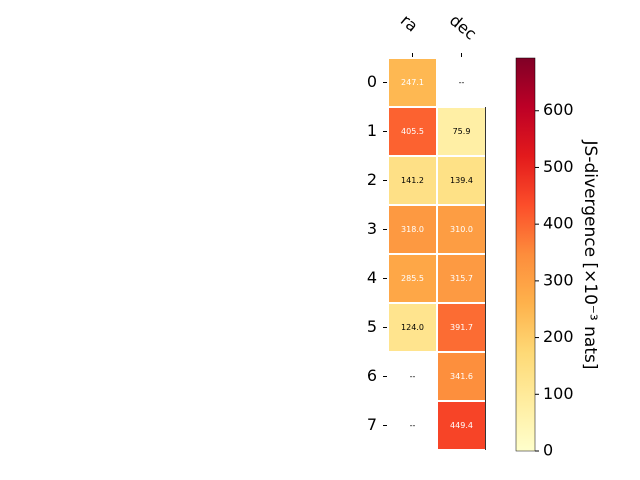 The image size is (640, 480). I want to click on cell-value-label: 141.2, so click(412, 180).